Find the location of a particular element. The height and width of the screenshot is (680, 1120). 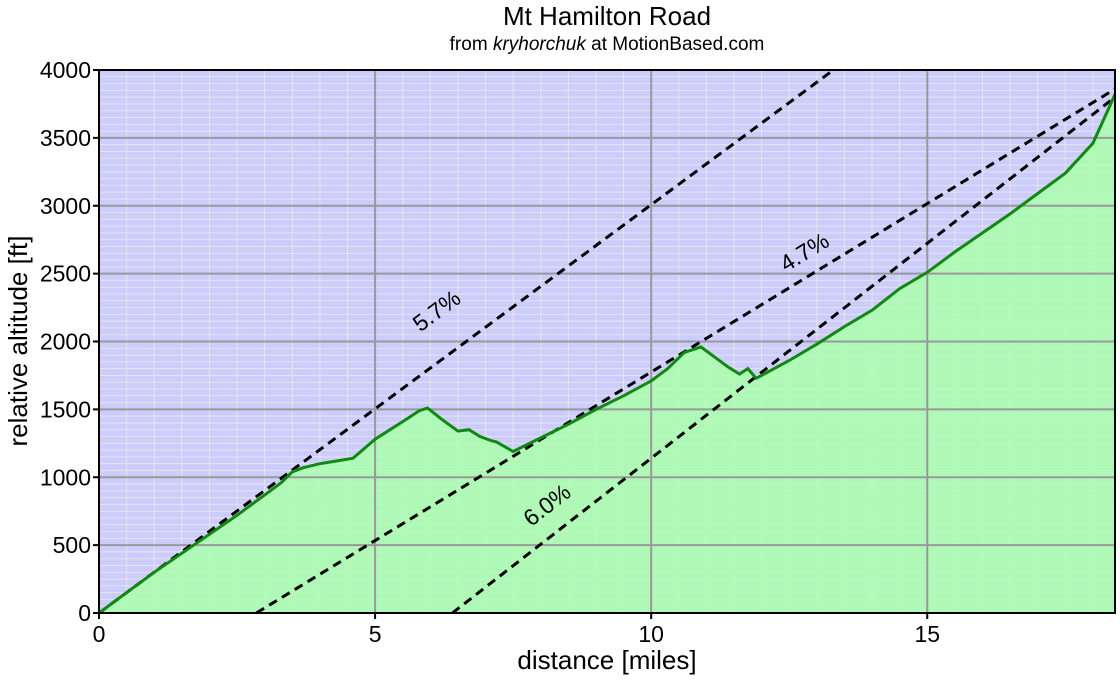

y-tick-label: 0 is located at coordinates (84, 613).